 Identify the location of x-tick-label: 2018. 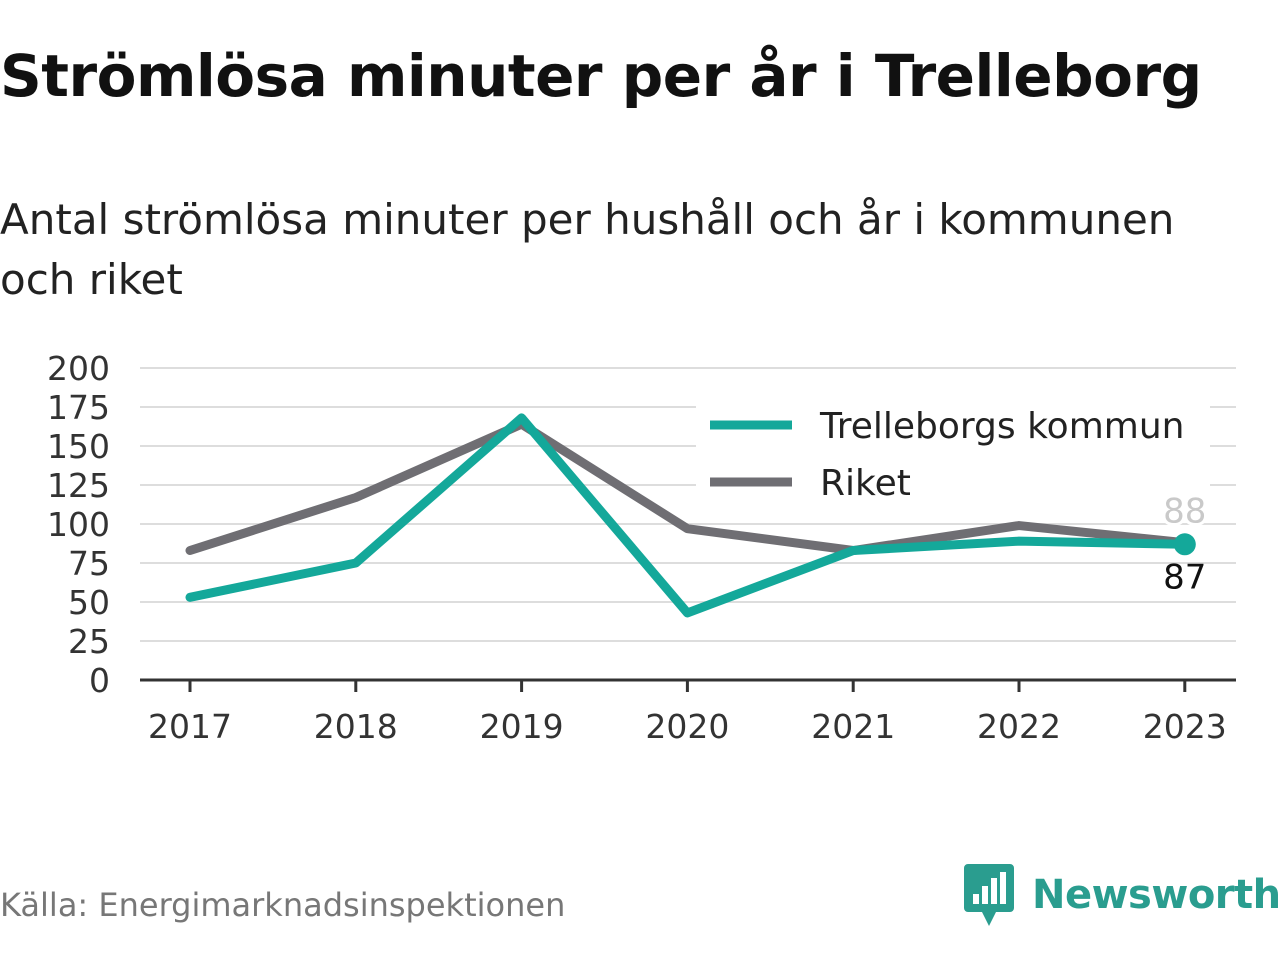
(356, 726).